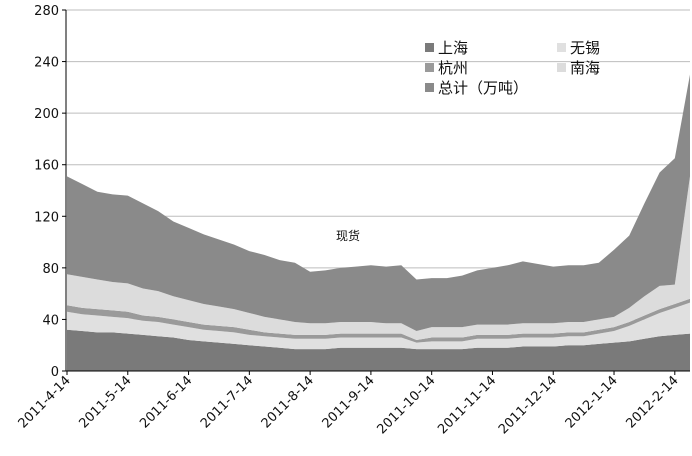  I want to click on x-tick-label: 2011-9-14, so click(349, 402).